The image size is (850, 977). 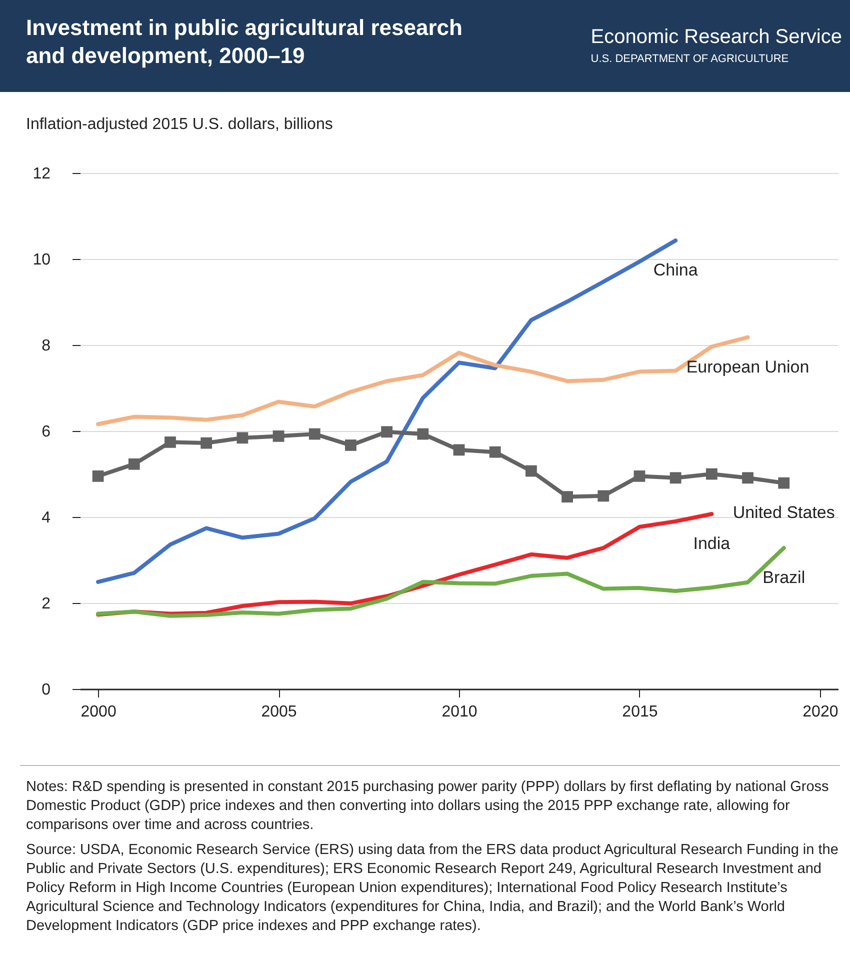 What do you see at coordinates (41, 174) in the screenshot?
I see `y-tick-label: 12` at bounding box center [41, 174].